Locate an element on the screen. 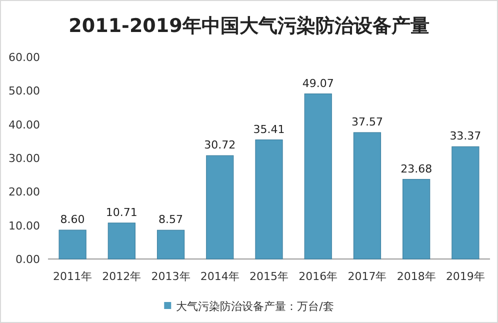 The height and width of the screenshot is (323, 498). x-tick-label: 2015年 is located at coordinates (269, 276).